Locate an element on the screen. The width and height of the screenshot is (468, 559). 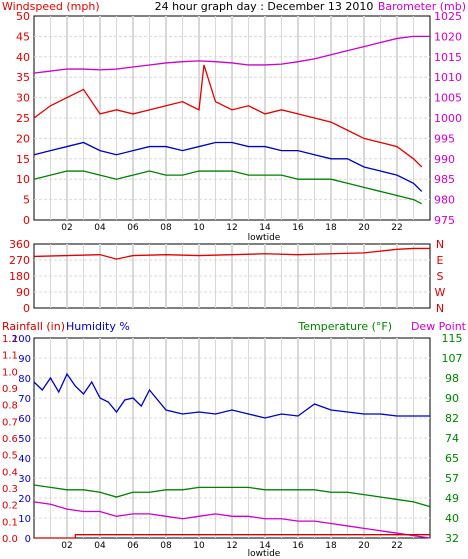
x-tick-label: 08 is located at coordinates (166, 546).